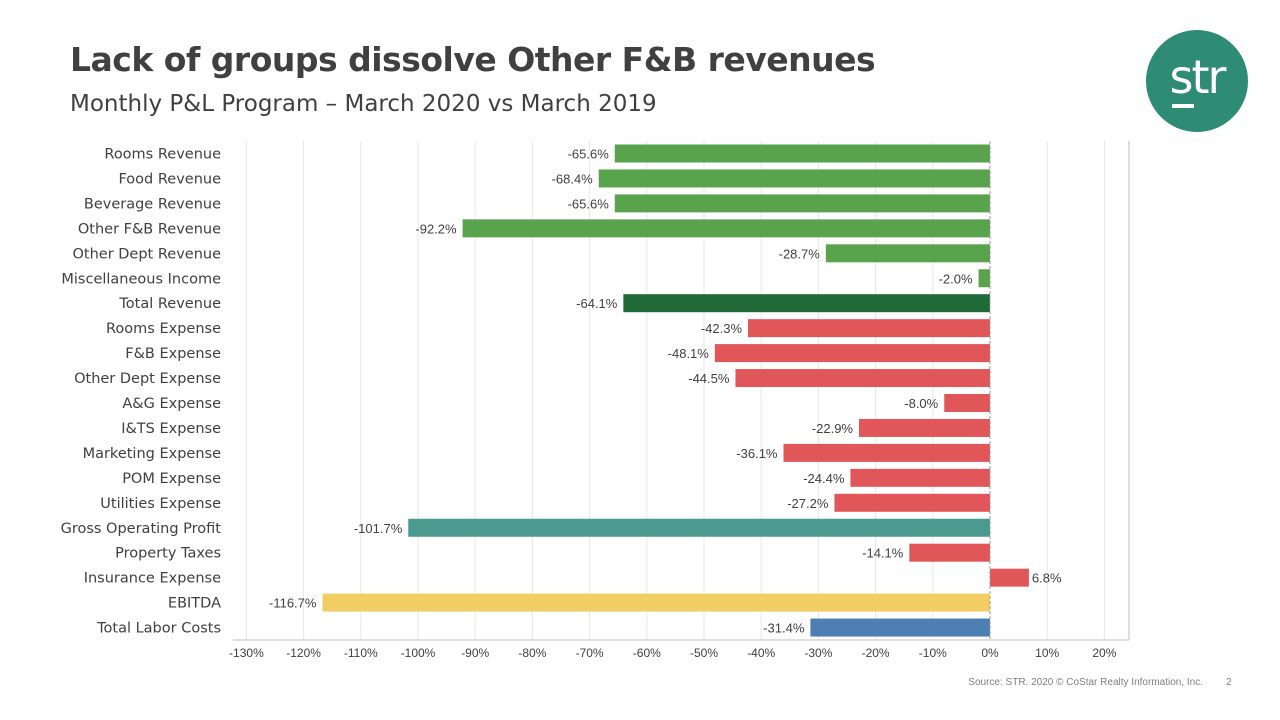 The image size is (1280, 720). What do you see at coordinates (162, 155) in the screenshot?
I see `category-label: Rooms Revenue` at bounding box center [162, 155].